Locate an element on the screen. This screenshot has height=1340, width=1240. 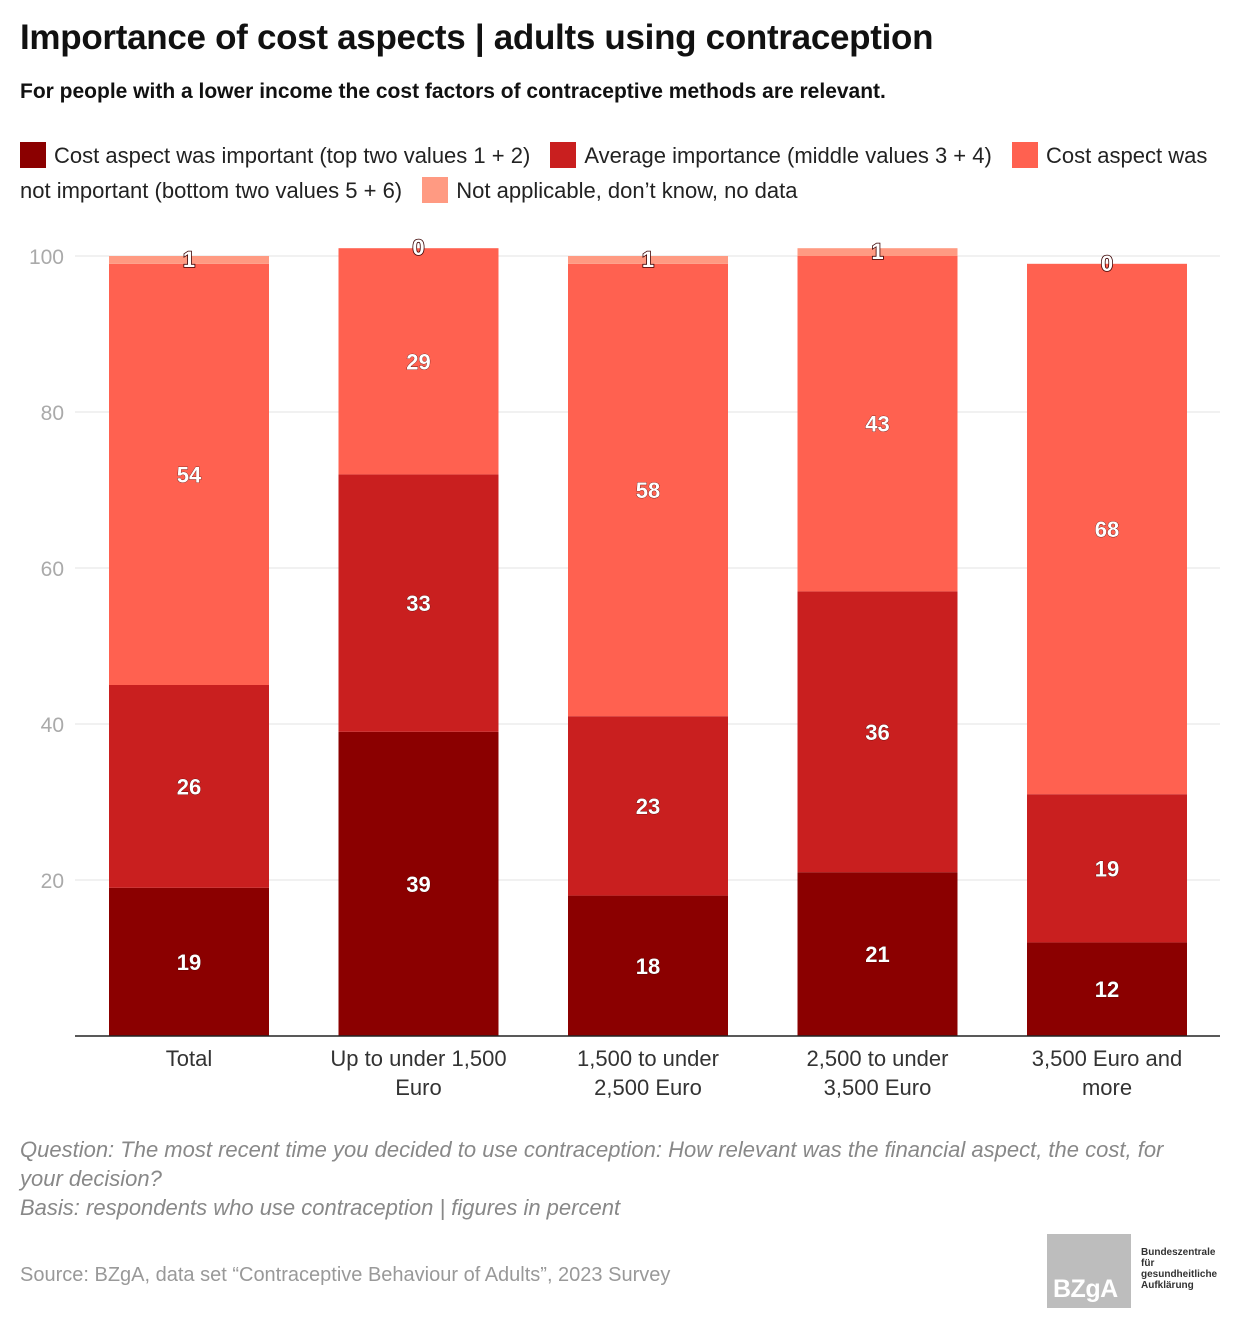
x-tick-label: Total is located at coordinates (189, 1058).